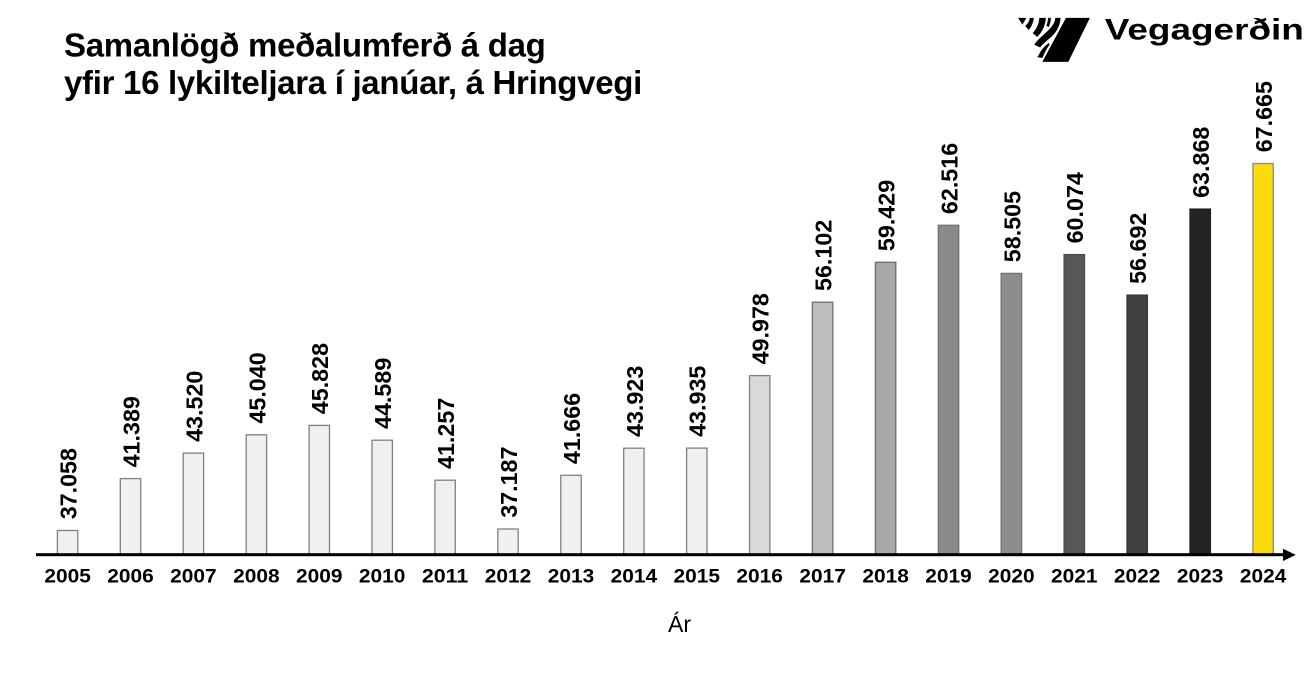  Describe the element at coordinates (572, 428) in the screenshot. I see `svg-text: 41.666` at that location.